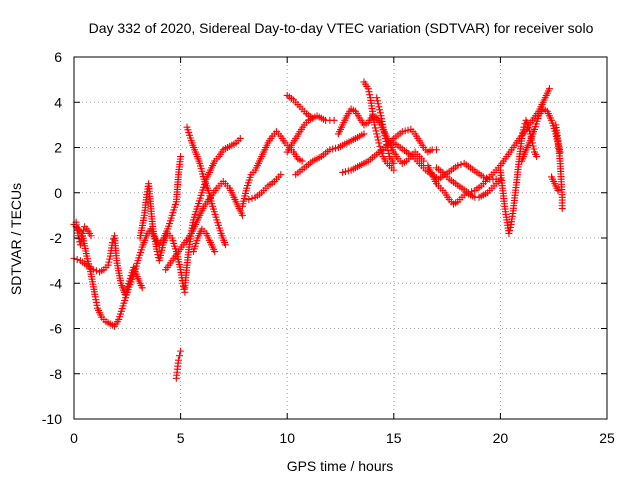  I want to click on x-tick-label: 20, so click(501, 438).